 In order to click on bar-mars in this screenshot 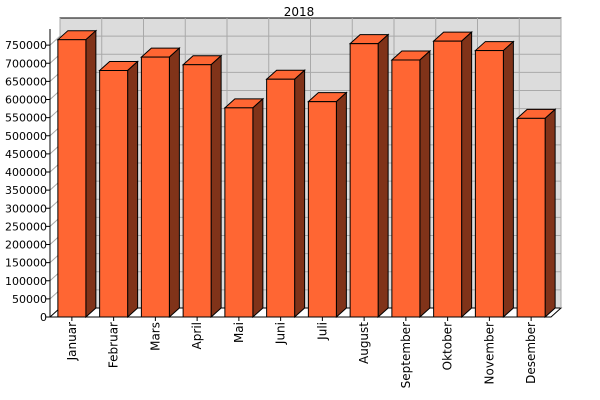, I will do `click(160, 182)`.